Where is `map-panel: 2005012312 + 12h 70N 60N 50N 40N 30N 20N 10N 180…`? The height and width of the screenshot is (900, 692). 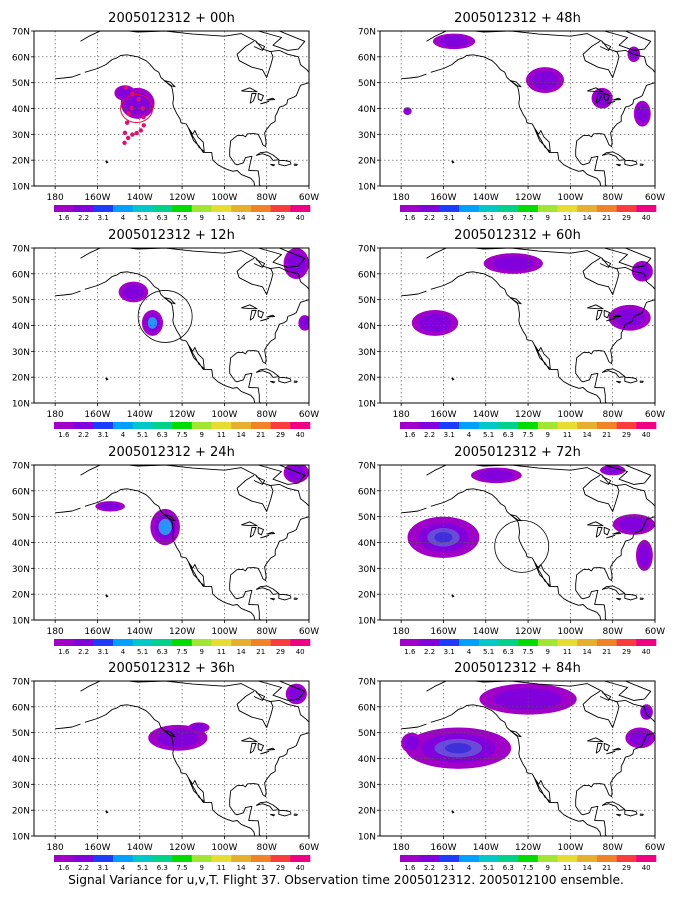
map-panel: 2005012312 + 12h 70N 60N 50N 40N 30N 20N 10N 180… is located at coordinates (165, 333).